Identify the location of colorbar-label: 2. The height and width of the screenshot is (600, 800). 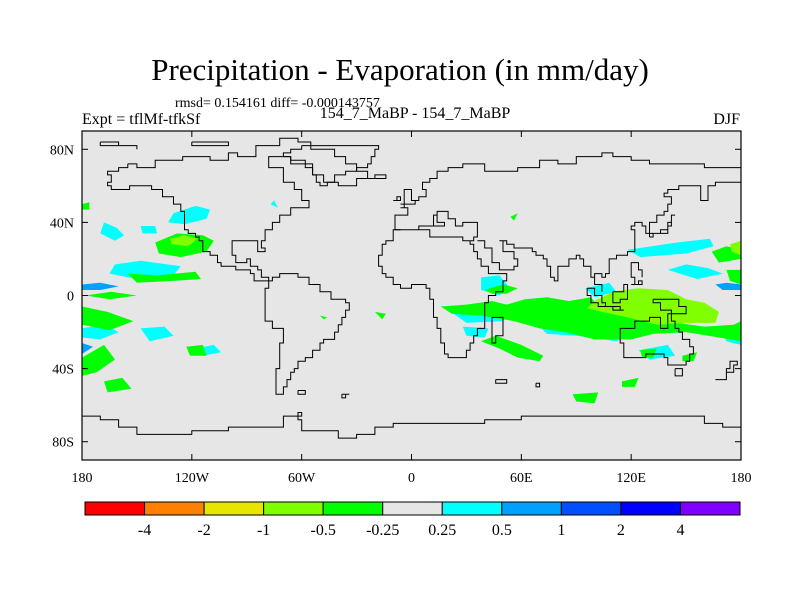
(621, 530).